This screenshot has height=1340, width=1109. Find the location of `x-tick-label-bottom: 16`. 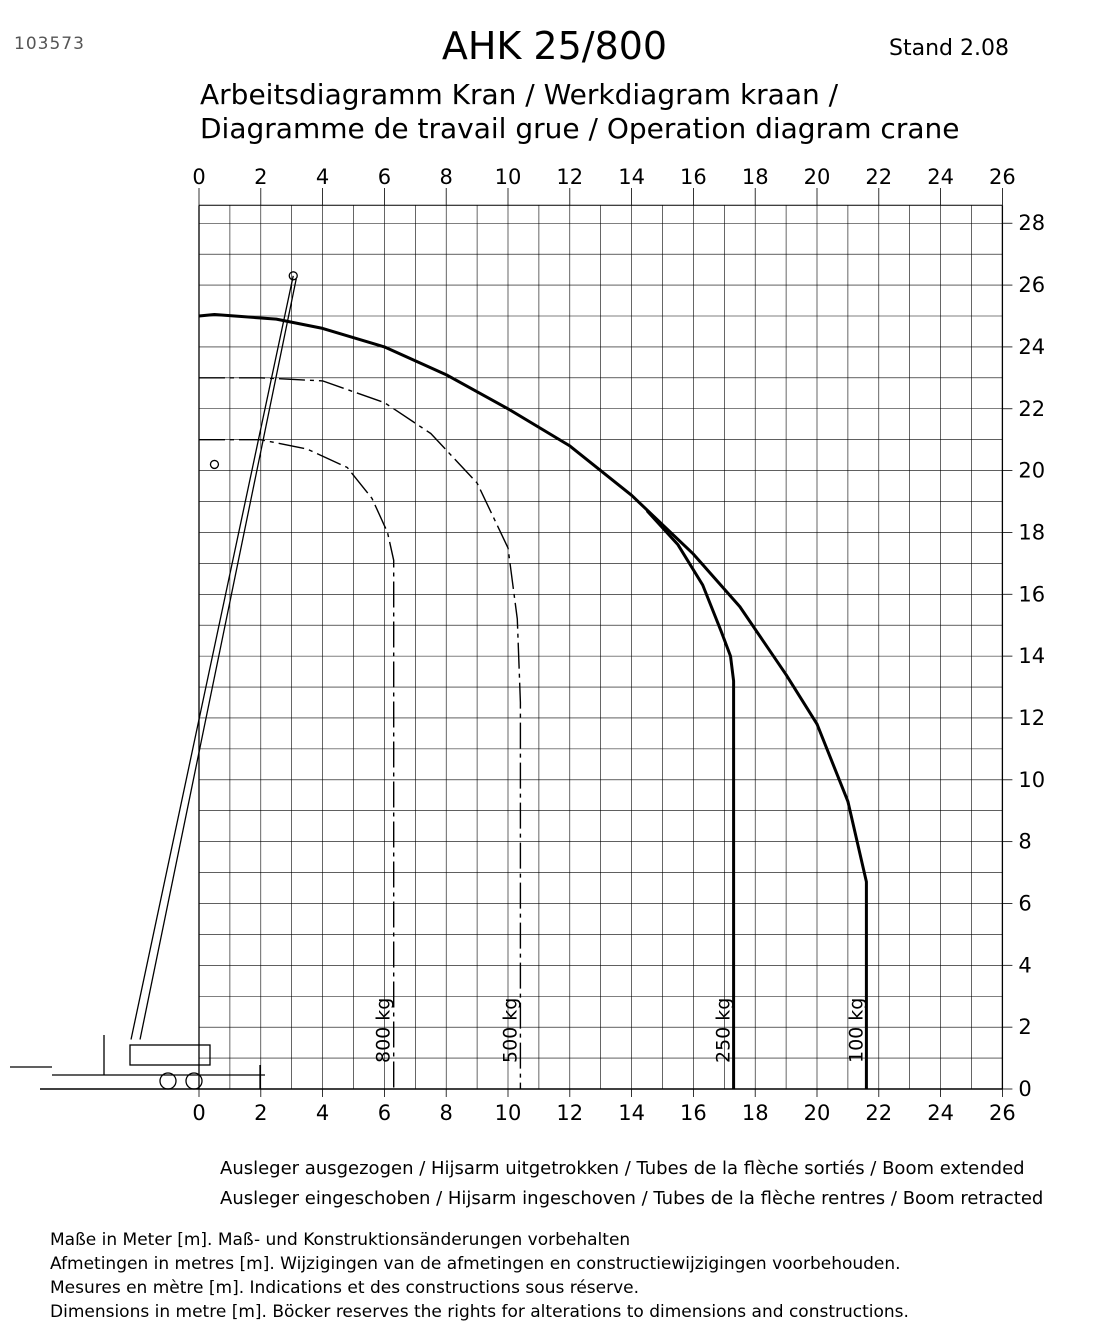

x-tick-label-bottom: 16 is located at coordinates (693, 1113).